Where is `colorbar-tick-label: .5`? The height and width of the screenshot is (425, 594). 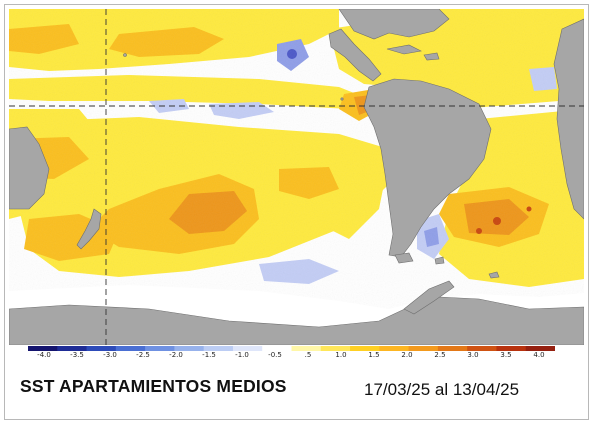
colorbar-tick-label: .5 is located at coordinates (308, 355).